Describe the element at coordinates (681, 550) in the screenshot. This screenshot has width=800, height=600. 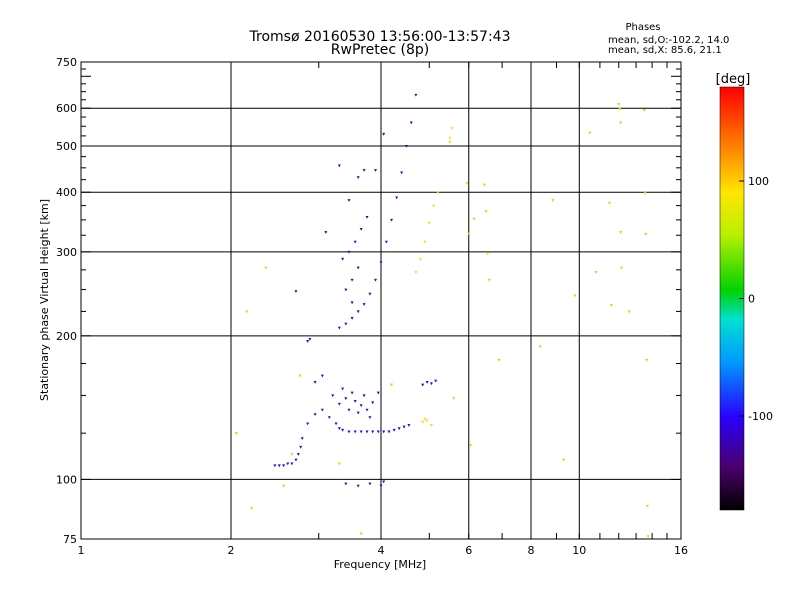
I see `x-tick-label: 16` at that location.